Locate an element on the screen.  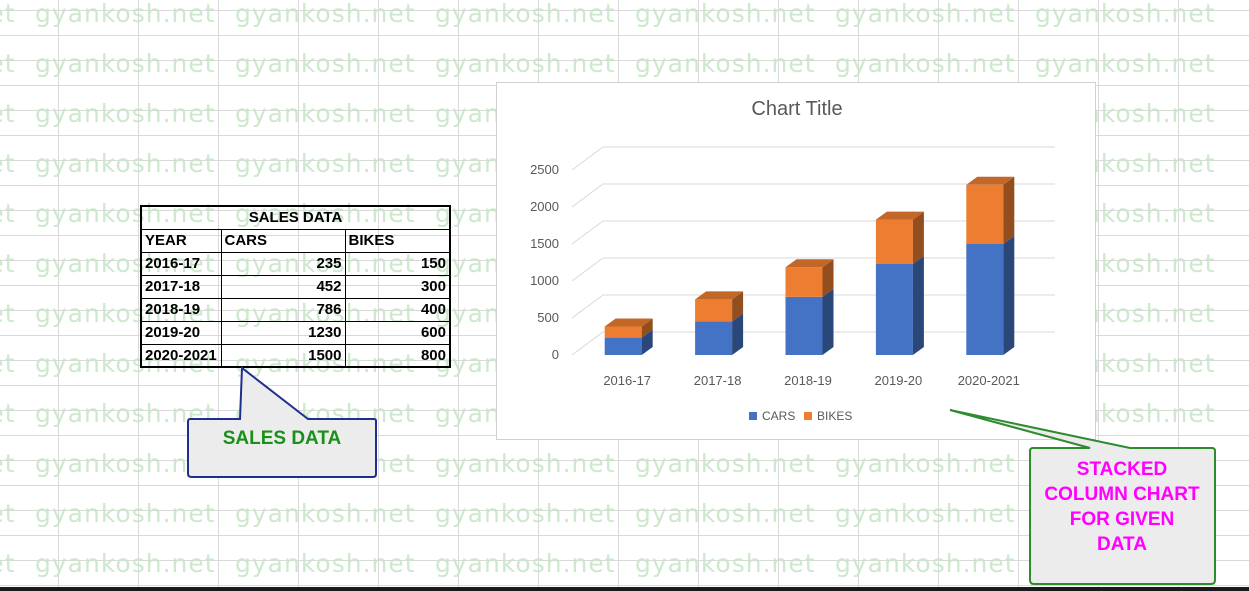
x-tick-label: 2017-18 is located at coordinates (718, 380).